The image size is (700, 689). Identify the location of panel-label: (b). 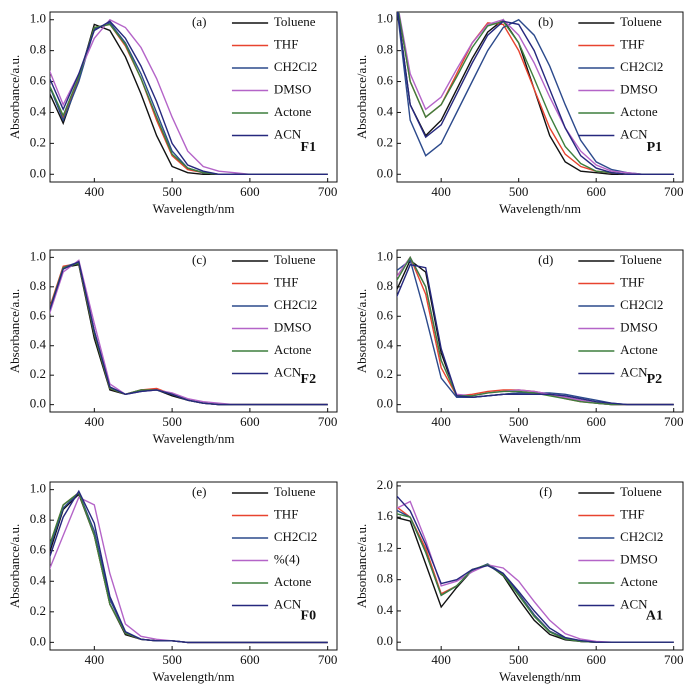
(545, 21).